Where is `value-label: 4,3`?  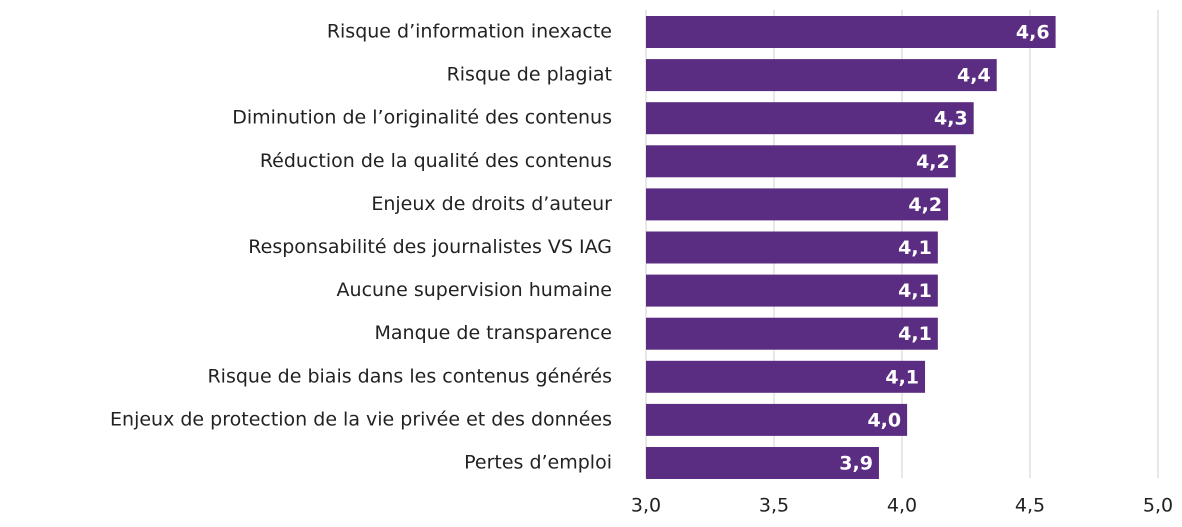
value-label: 4,3 is located at coordinates (951, 119).